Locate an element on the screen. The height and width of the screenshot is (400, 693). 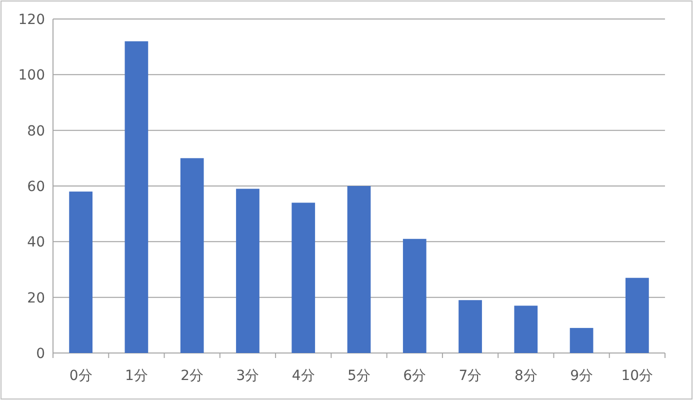
y-tick-label: 60 is located at coordinates (36, 187).